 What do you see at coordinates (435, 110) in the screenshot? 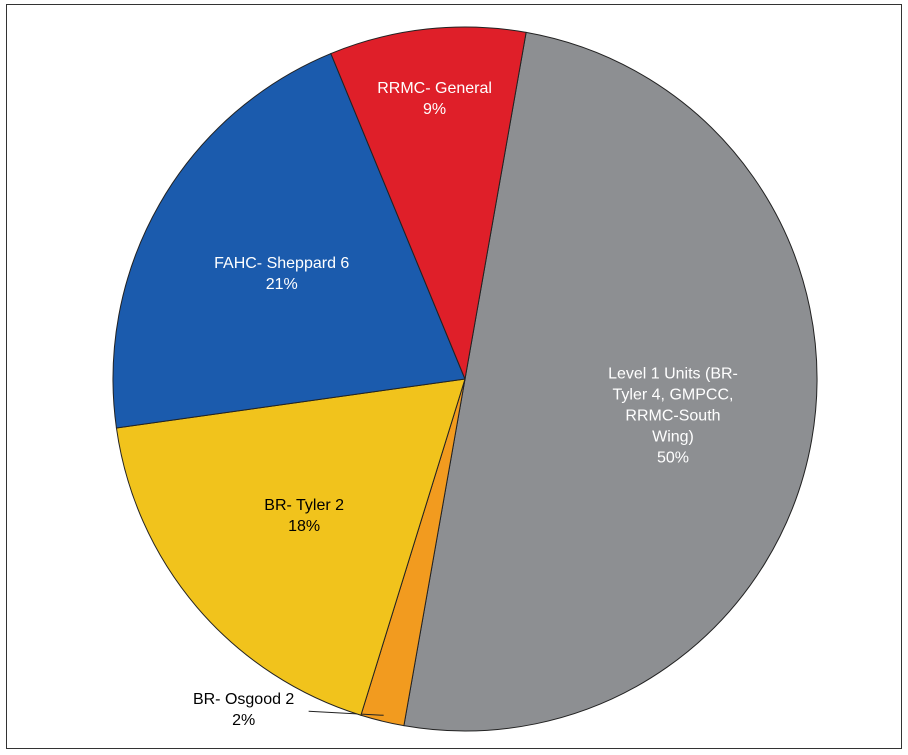
I see `slice-percent: 9%` at bounding box center [435, 110].